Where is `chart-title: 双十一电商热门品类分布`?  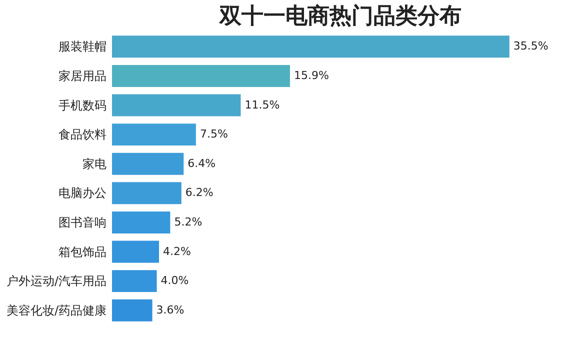
chart-title: 双十一电商热门品类分布 is located at coordinates (340, 16).